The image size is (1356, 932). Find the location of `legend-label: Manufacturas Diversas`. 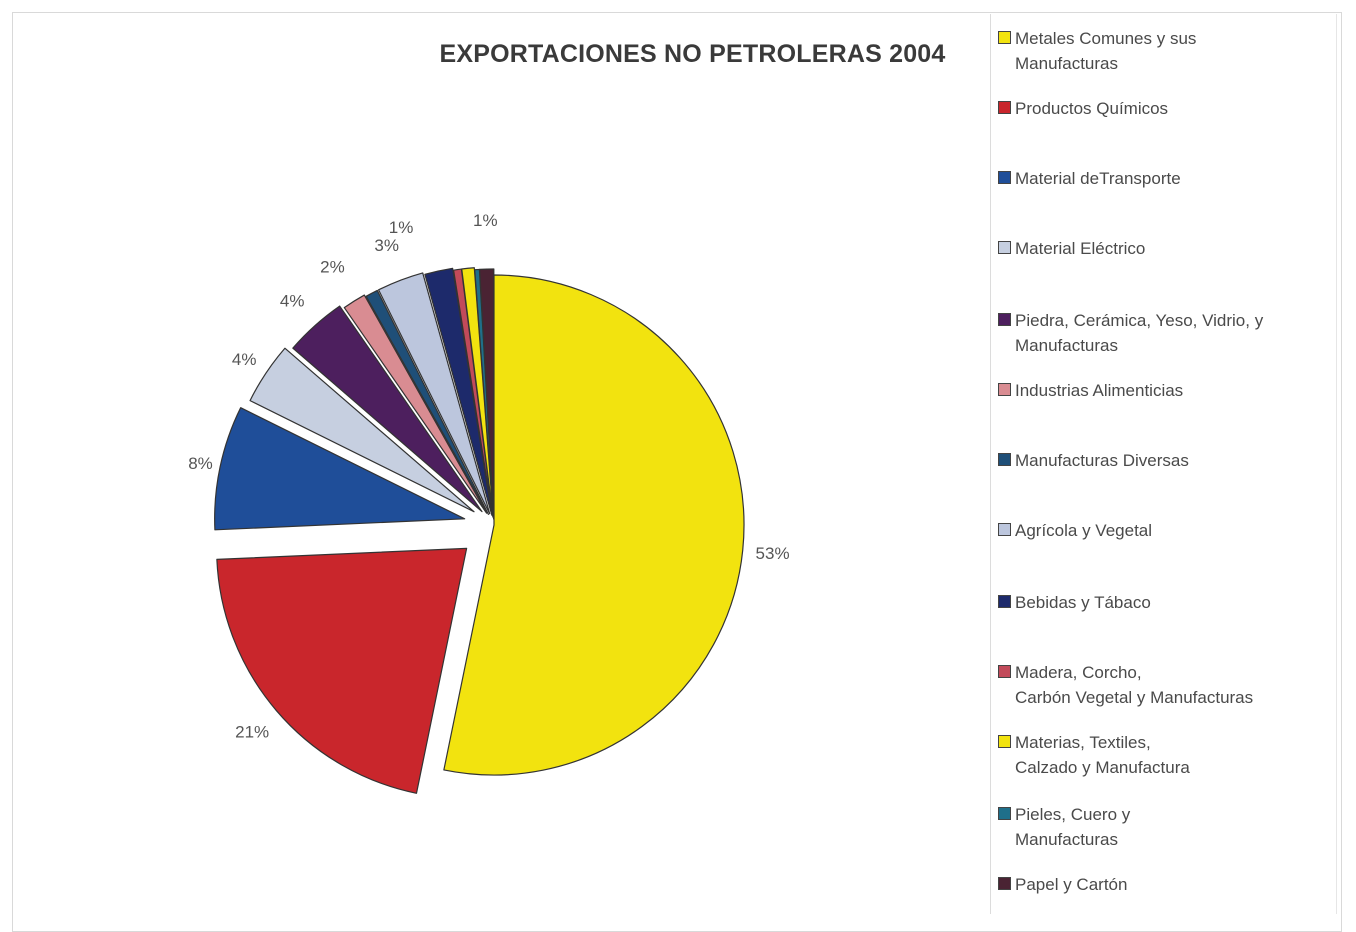

legend-label: Manufacturas Diversas is located at coordinates (1102, 460).